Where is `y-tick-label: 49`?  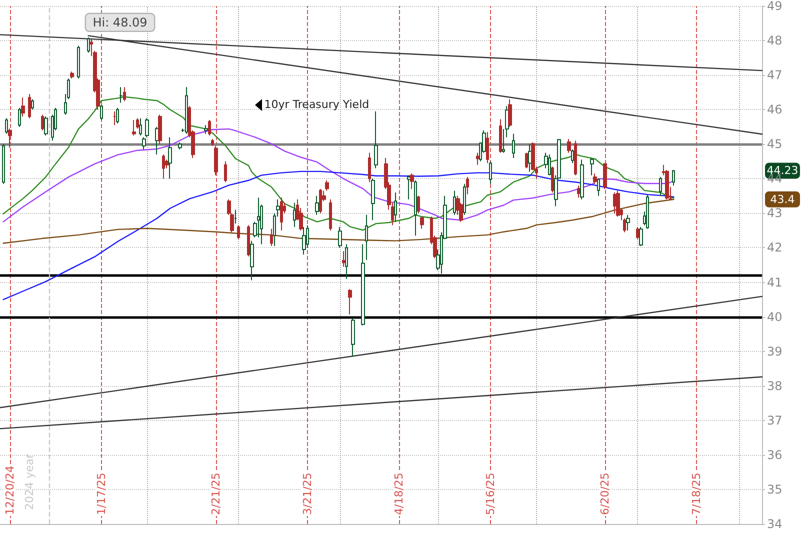
y-tick-label: 49 is located at coordinates (774, 6).